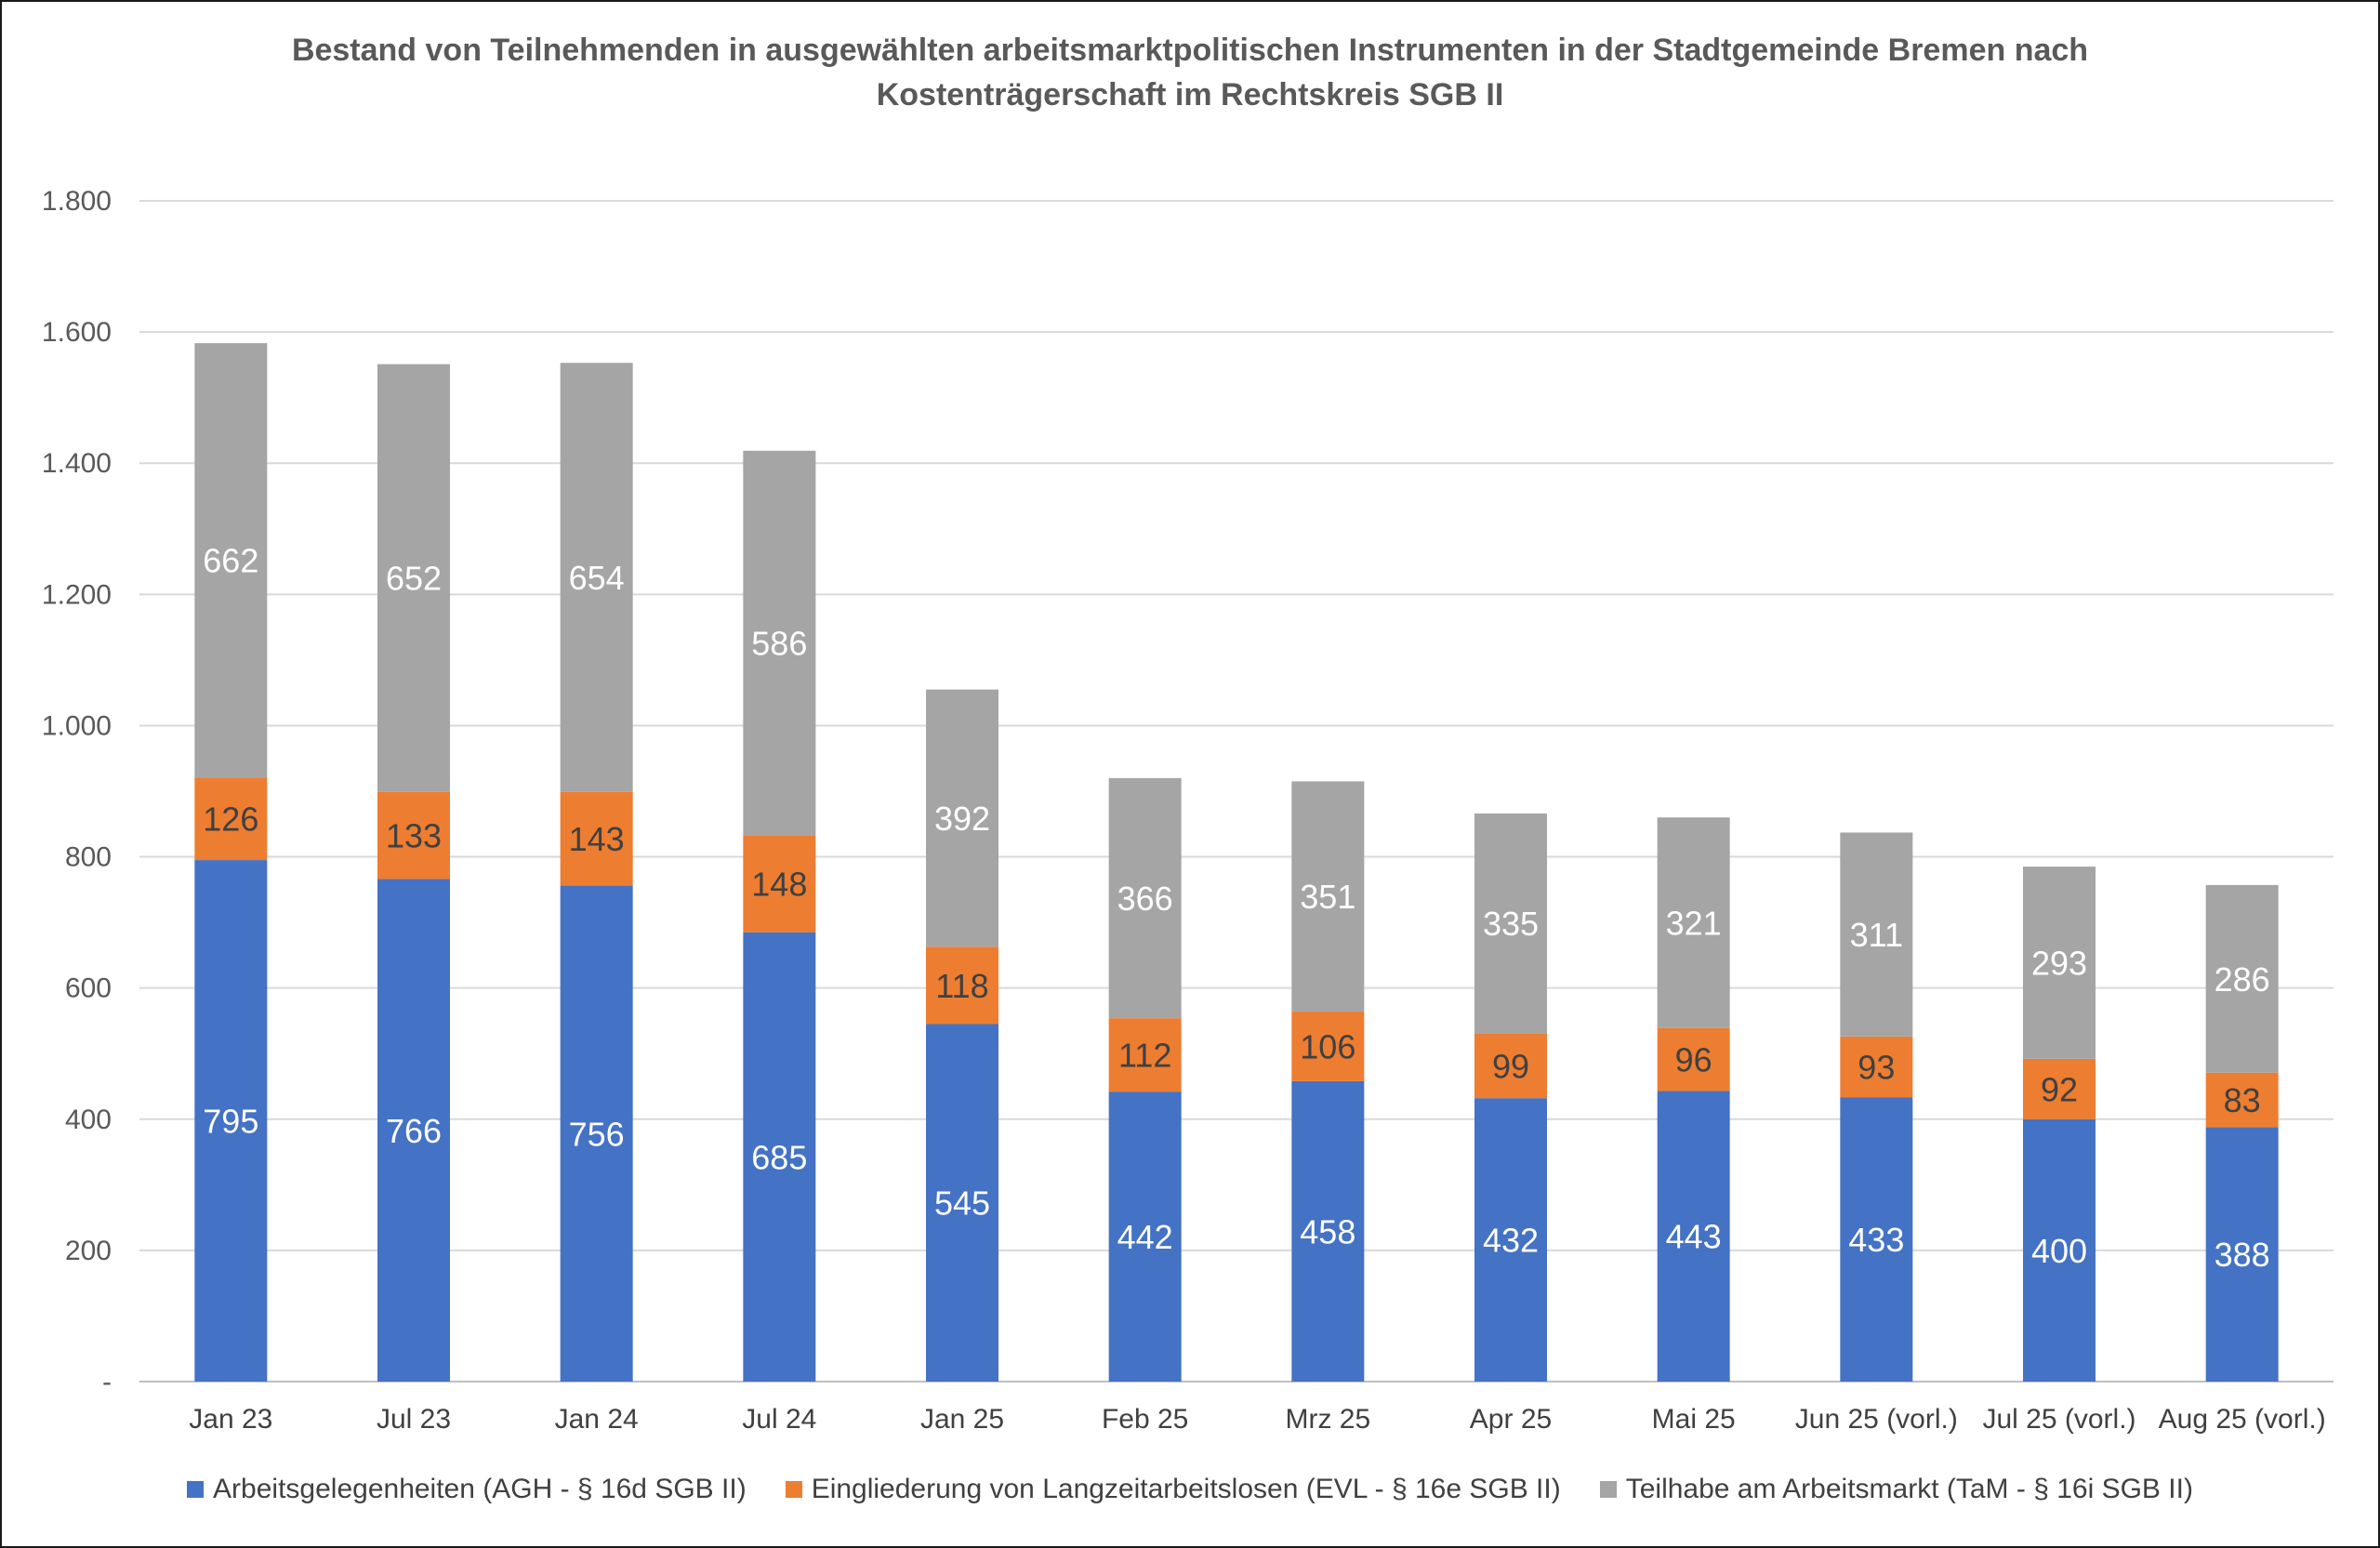 Image resolution: width=2380 pixels, height=1548 pixels. I want to click on data-label: 586, so click(779, 644).